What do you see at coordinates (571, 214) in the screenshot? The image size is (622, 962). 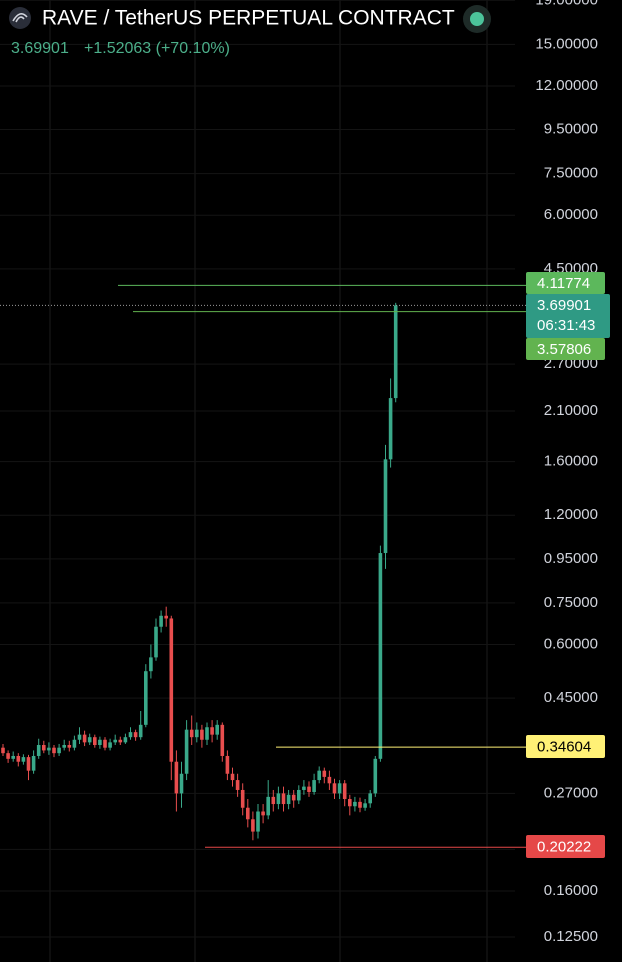 I see `y-tick-label: 6.00000` at bounding box center [571, 214].